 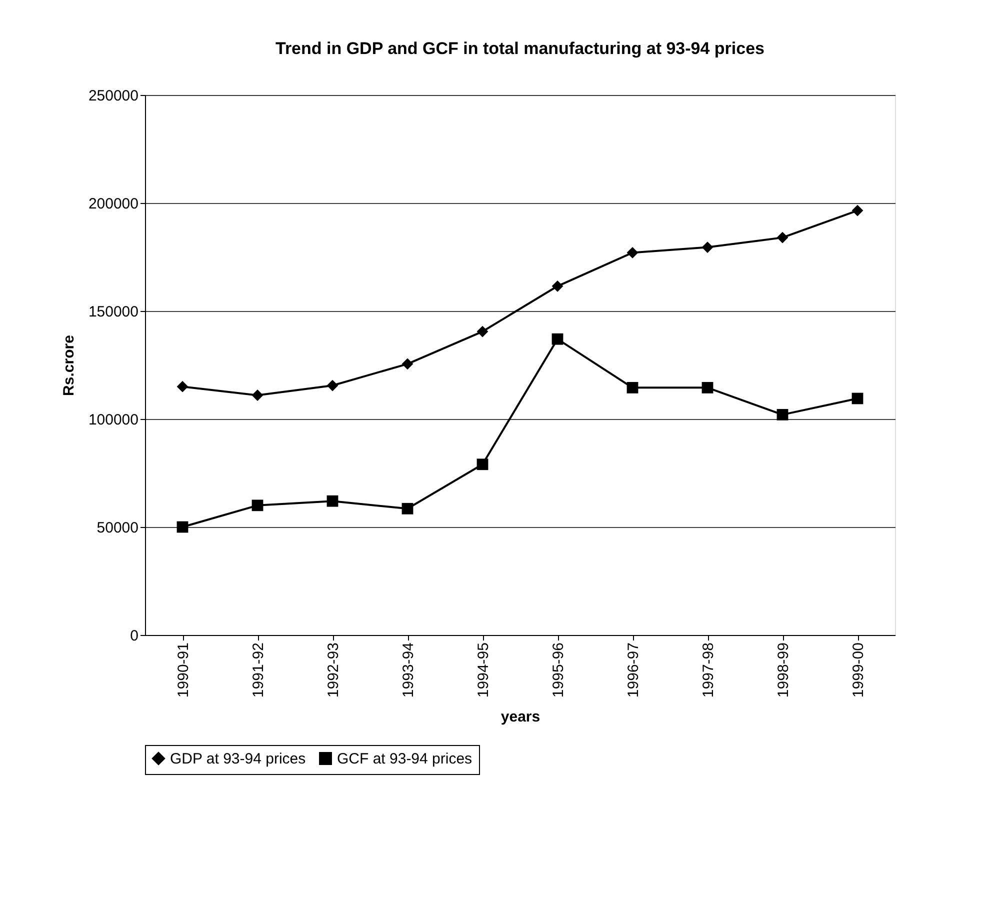 I want to click on y-tick-label: 50000, so click(x=117, y=528).